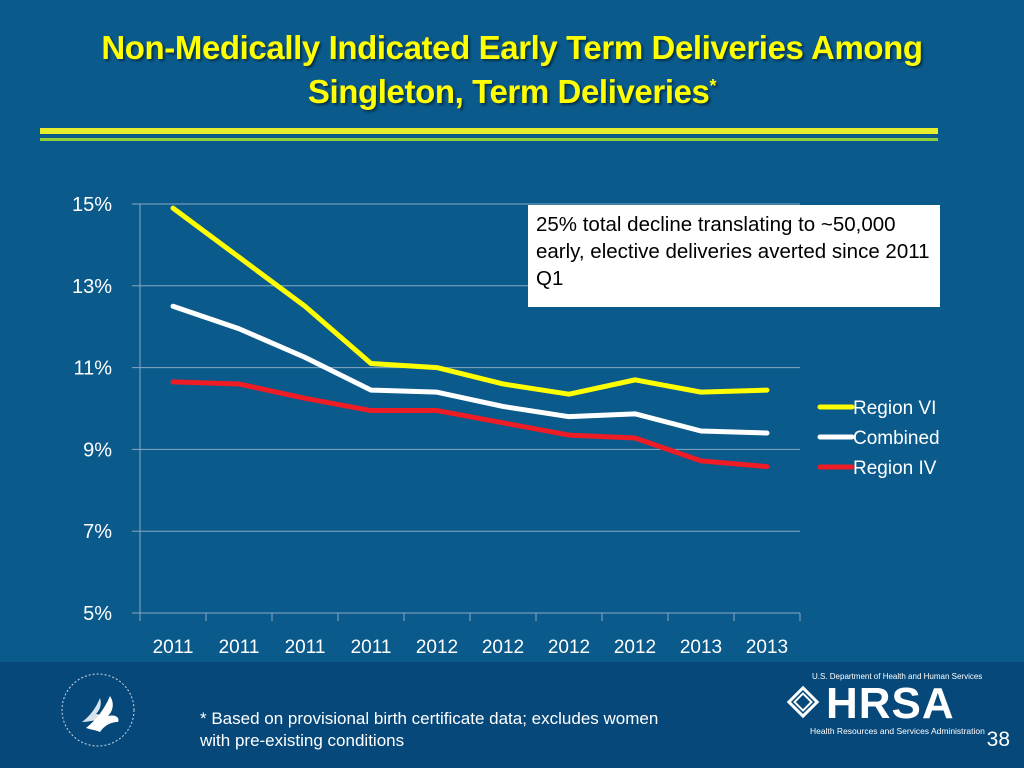  What do you see at coordinates (97, 532) in the screenshot?
I see `y-tick-label: 7%` at bounding box center [97, 532].